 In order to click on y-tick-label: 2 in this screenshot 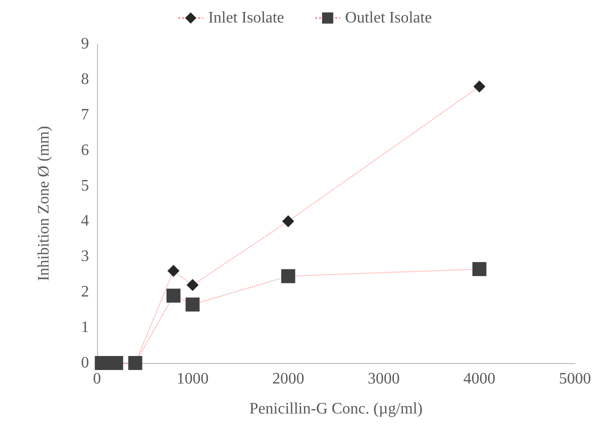, I will do `click(85, 292)`.